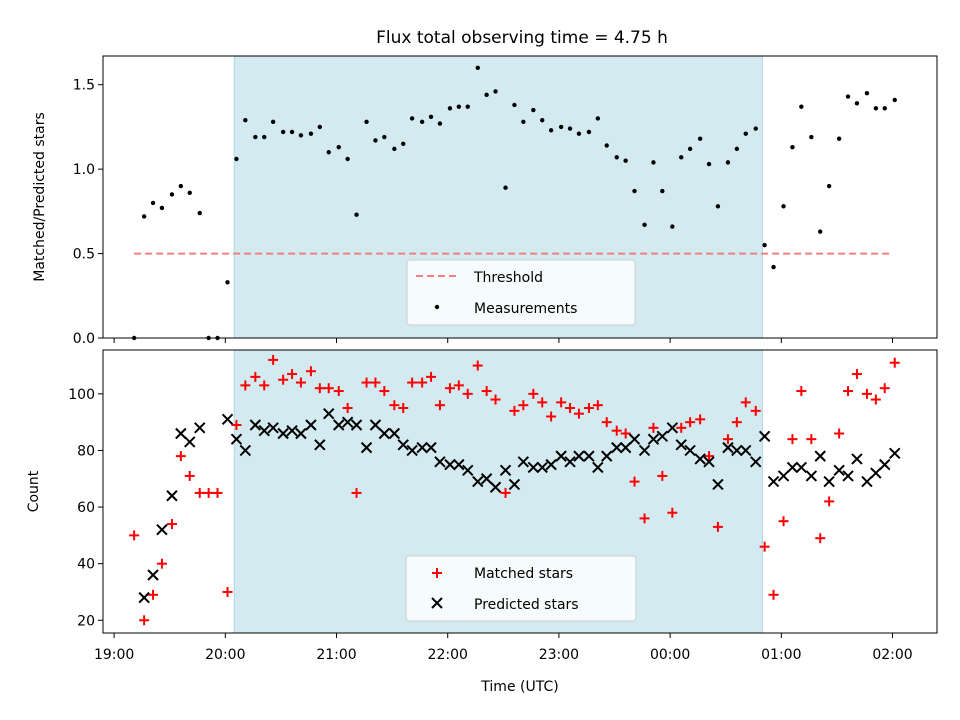 Image resolution: width=960 pixels, height=720 pixels. I want to click on x-tick-label: 21:00, so click(336, 655).